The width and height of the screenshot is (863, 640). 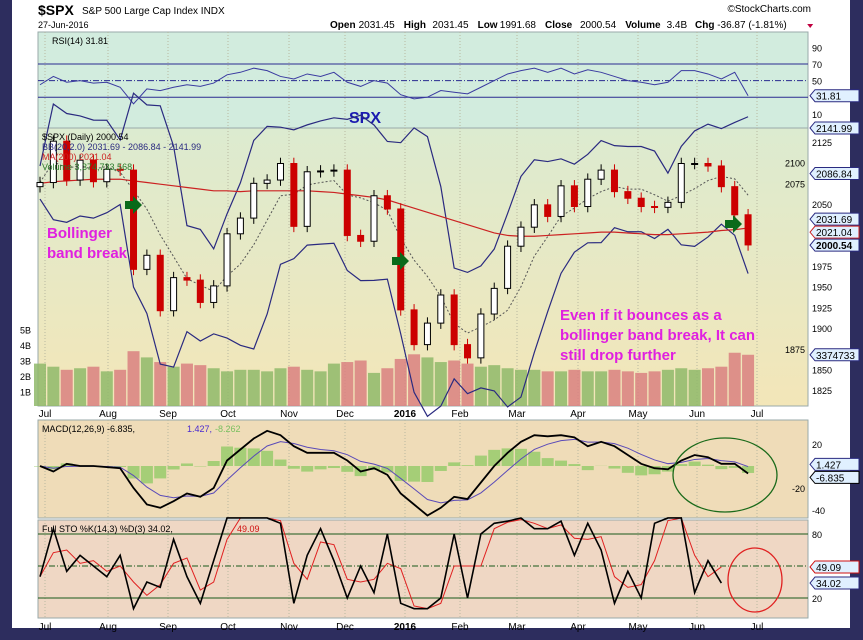 What do you see at coordinates (578, 414) in the screenshot?
I see `x-tick-label: Apr` at bounding box center [578, 414].